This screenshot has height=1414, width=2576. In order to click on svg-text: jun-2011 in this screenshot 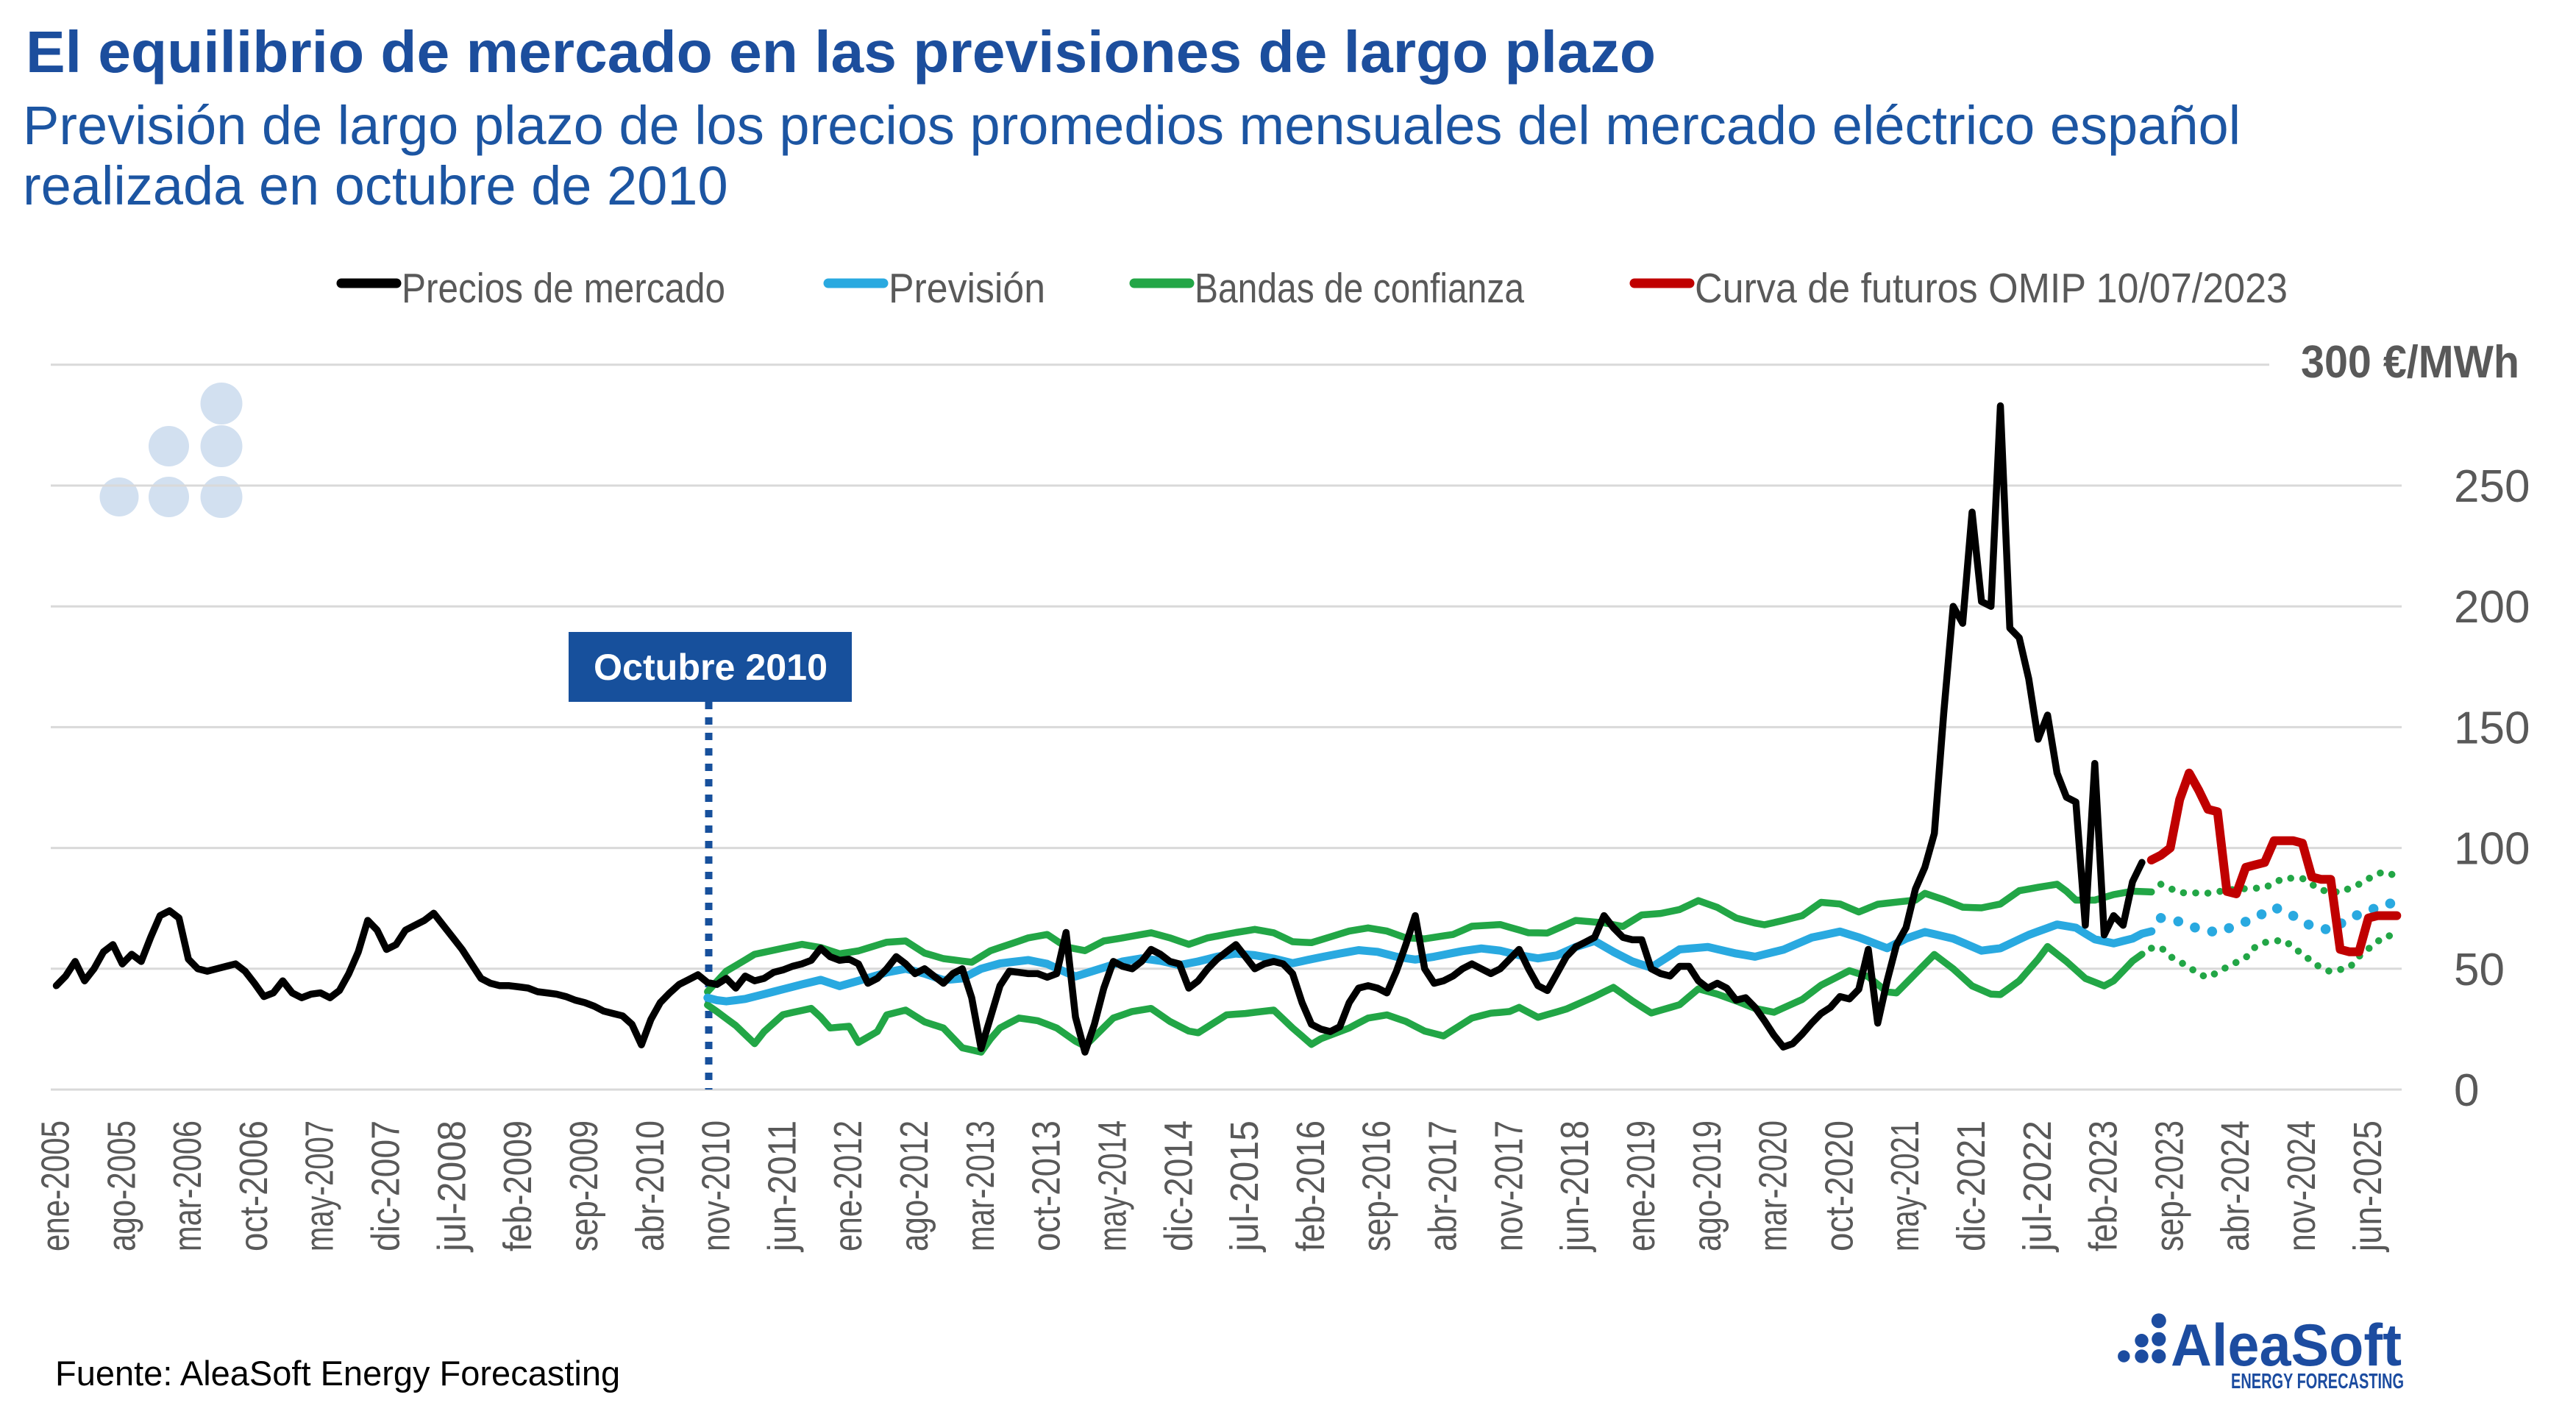, I will do `click(782, 1186)`.